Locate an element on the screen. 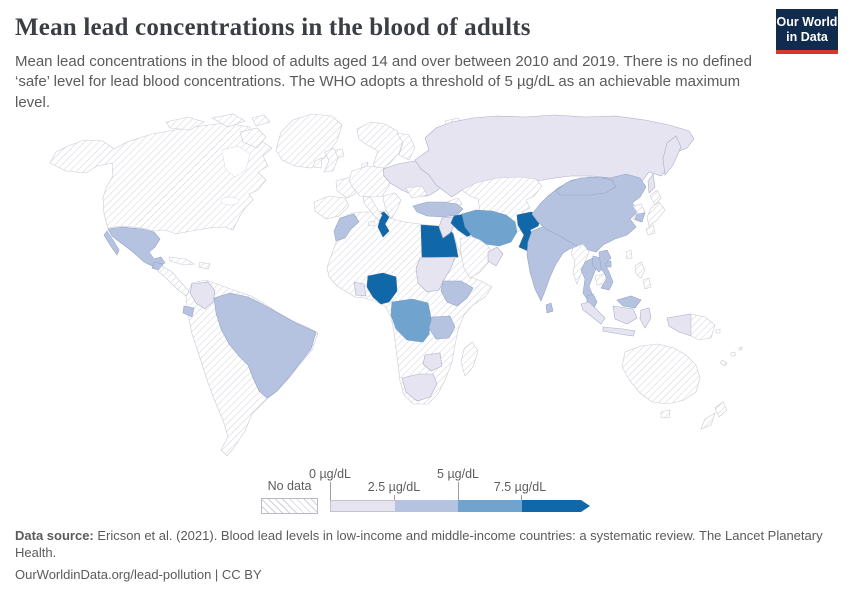 This screenshot has width=850, height=600. country-ecuador is located at coordinates (188, 311).